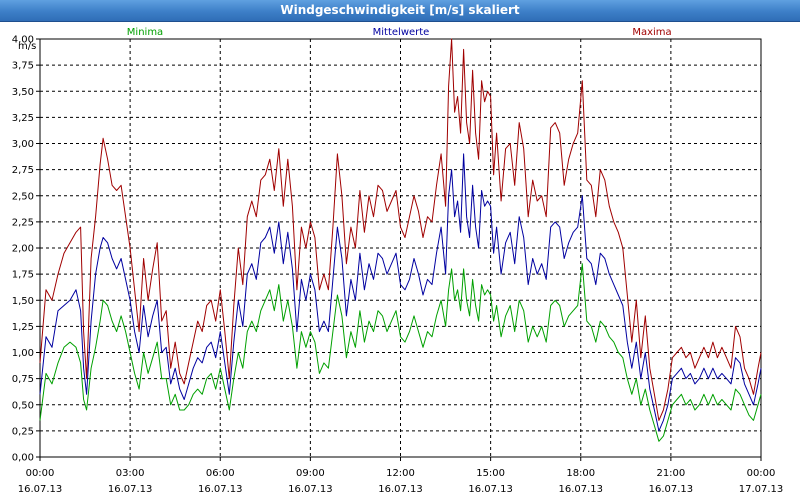  I want to click on x-tick-time-label: 03:00, so click(130, 473).